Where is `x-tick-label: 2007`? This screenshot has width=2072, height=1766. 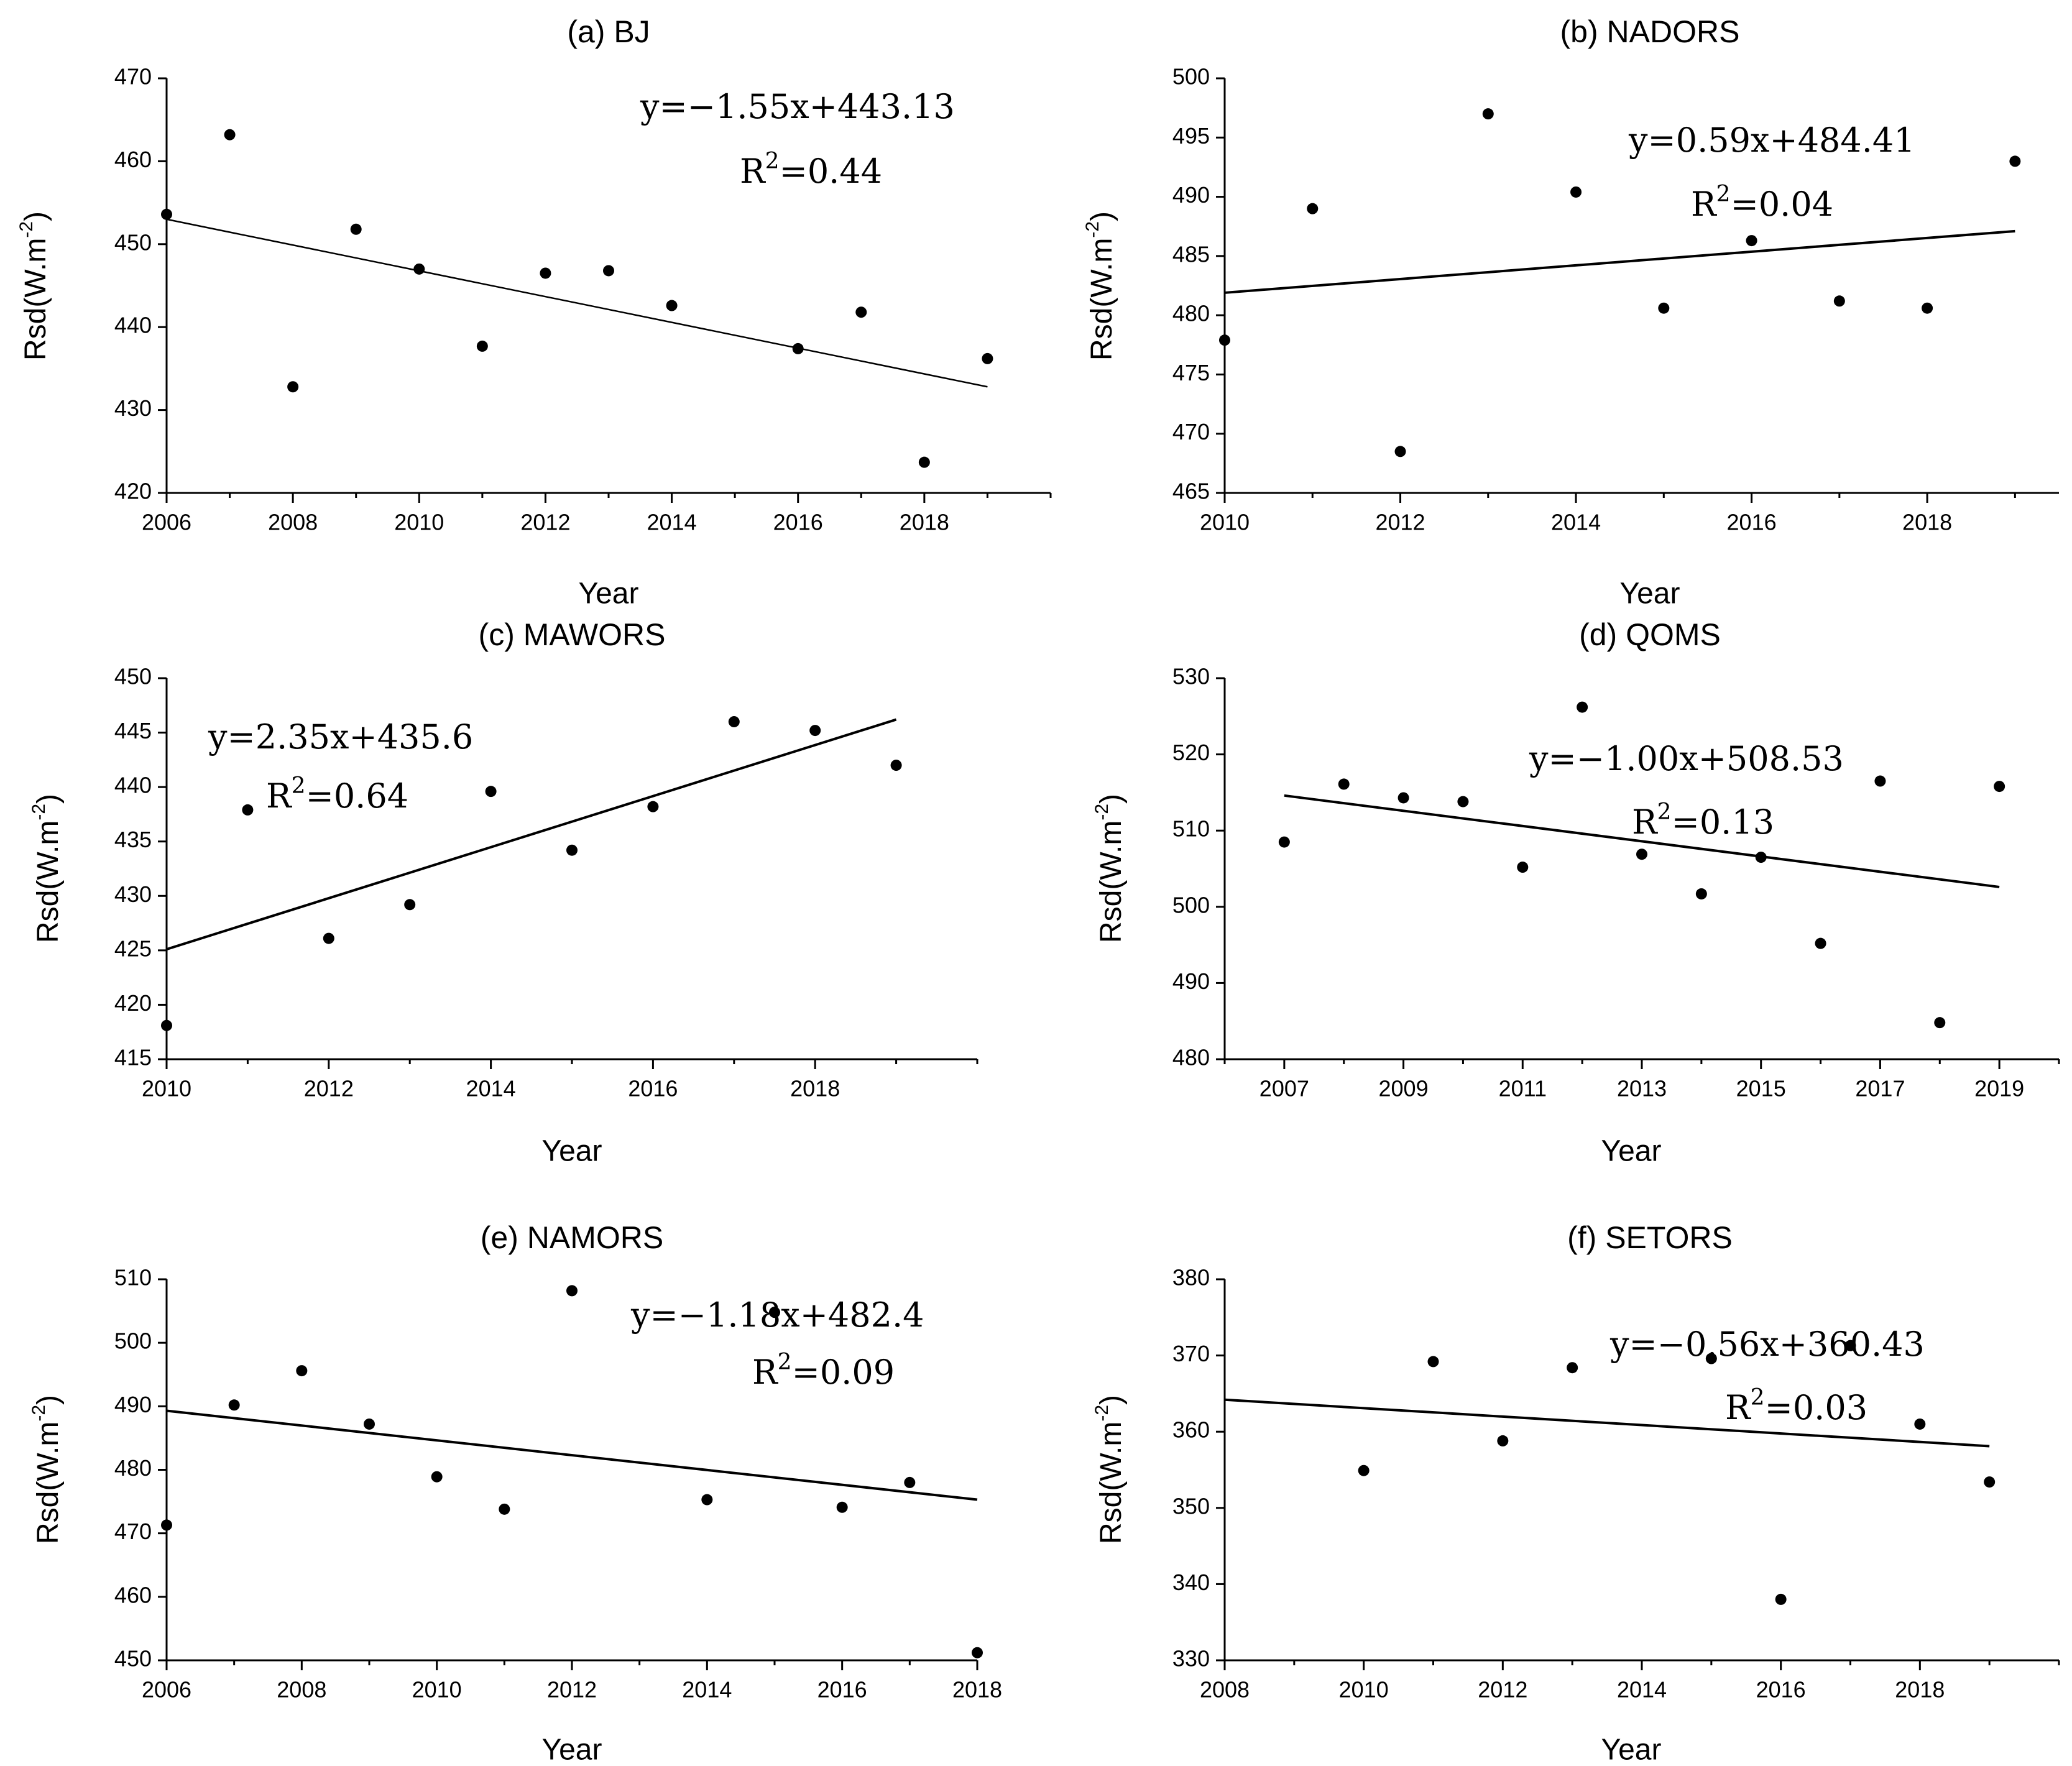
x-tick-label: 2007 is located at coordinates (1284, 1088).